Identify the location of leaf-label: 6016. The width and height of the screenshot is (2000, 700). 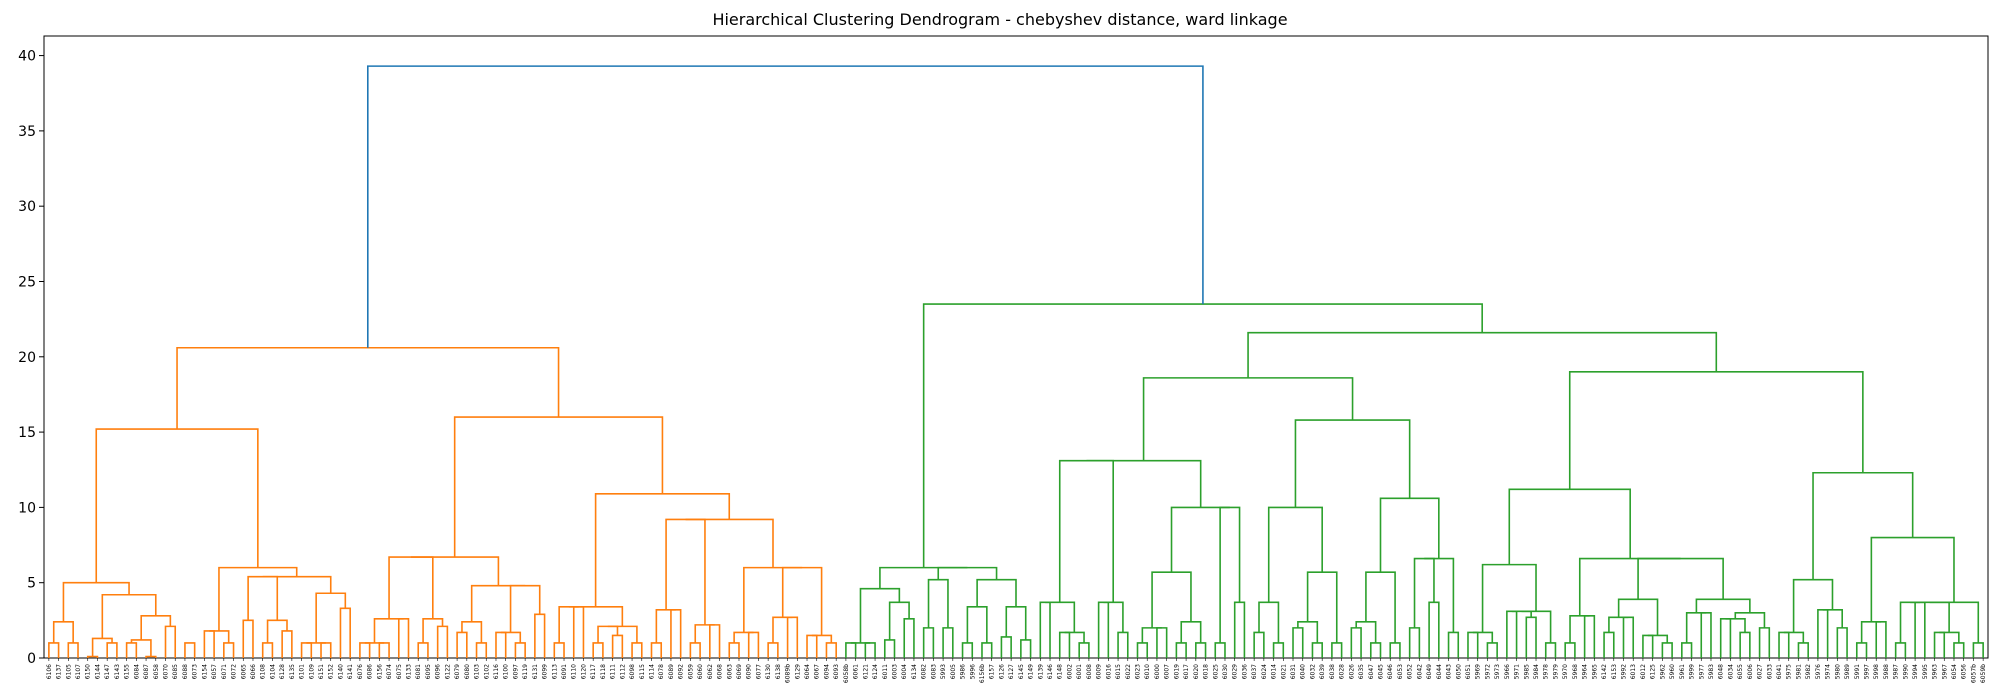
(1108, 671).